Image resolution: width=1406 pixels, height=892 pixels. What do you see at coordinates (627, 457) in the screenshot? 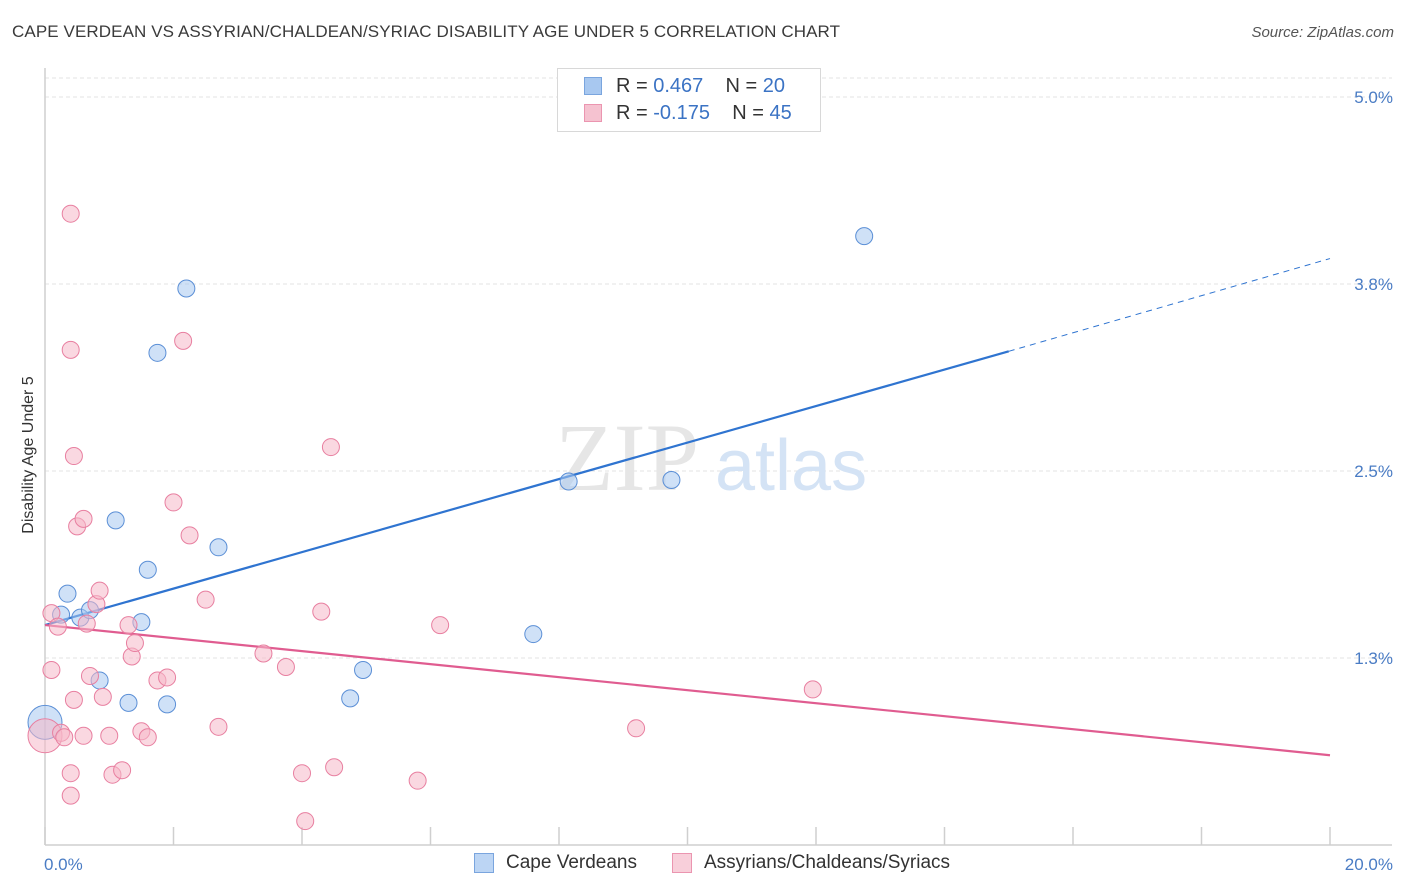
I see `watermark-zip: ZIP` at bounding box center [627, 457].